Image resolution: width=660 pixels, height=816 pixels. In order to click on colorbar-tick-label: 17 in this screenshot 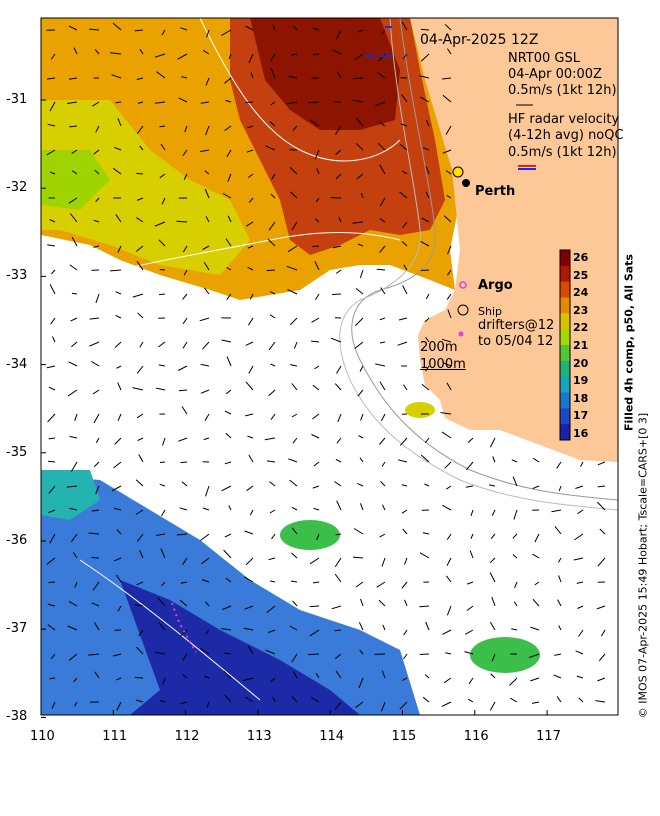, I will do `click(580, 415)`.